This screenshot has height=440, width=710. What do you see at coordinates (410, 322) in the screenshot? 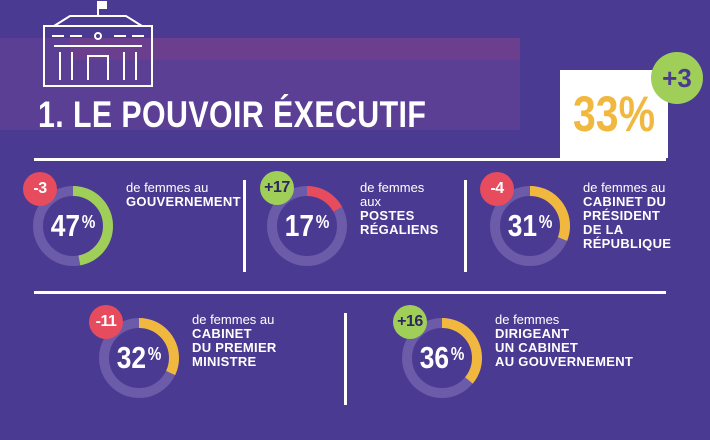
I see `change-badge: +16` at bounding box center [410, 322].